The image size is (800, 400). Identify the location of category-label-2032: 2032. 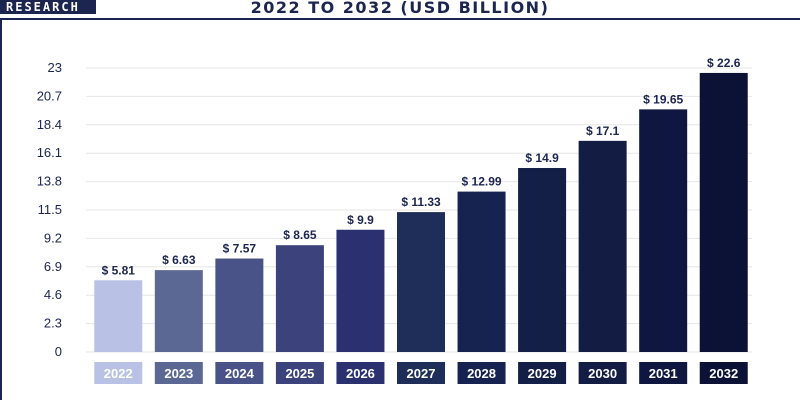
(723, 373).